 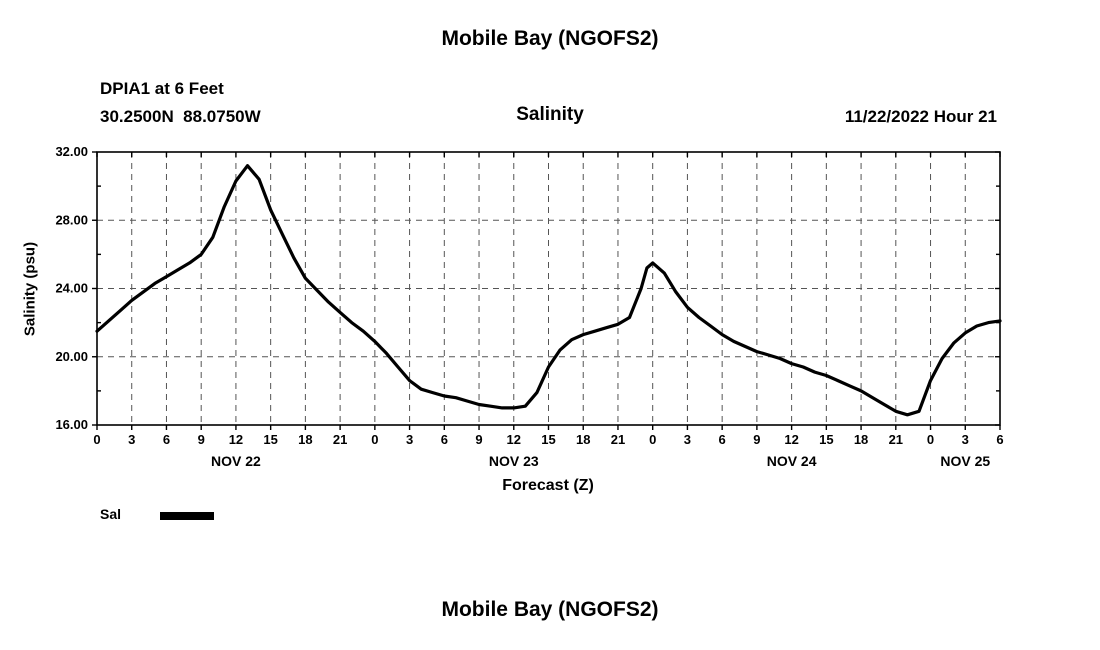 I want to click on svg-text: 32.00, so click(x=71, y=151).